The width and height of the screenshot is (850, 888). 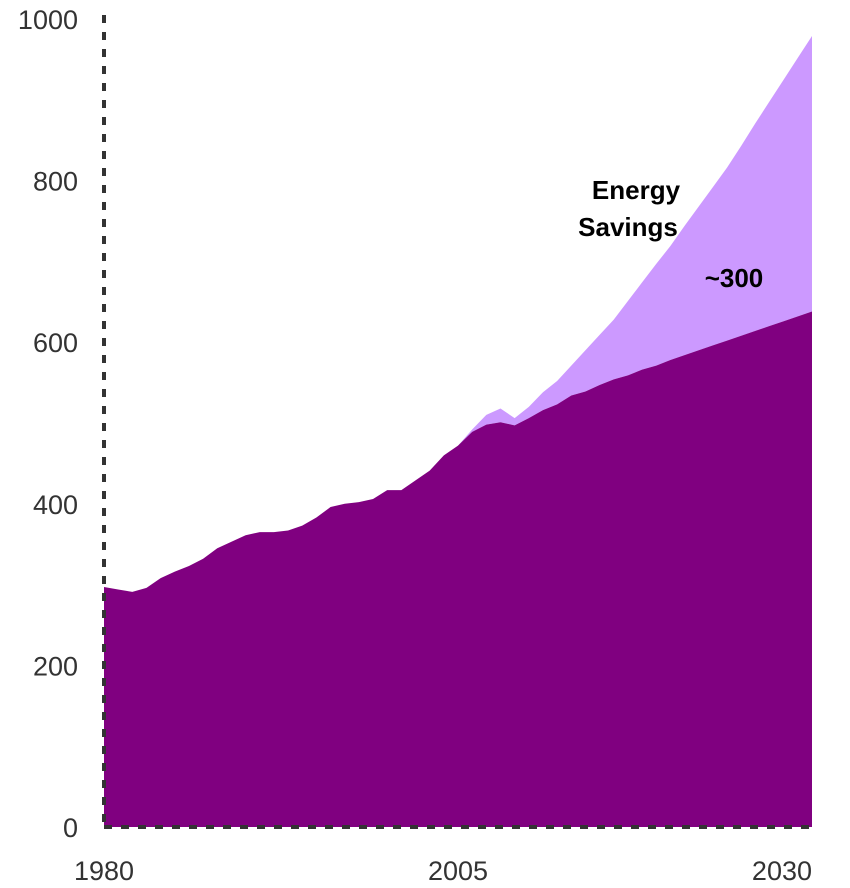 I want to click on energy-savings-label-line1: Energy, so click(x=636, y=190).